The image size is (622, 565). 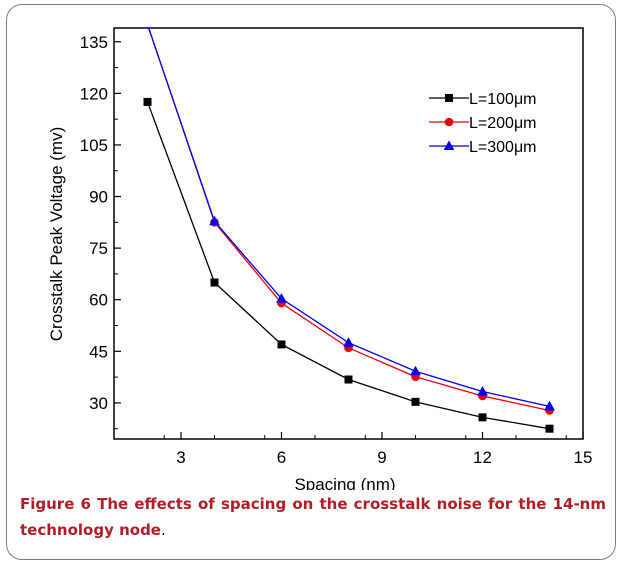 What do you see at coordinates (98, 351) in the screenshot?
I see `y-tick-label: 45` at bounding box center [98, 351].